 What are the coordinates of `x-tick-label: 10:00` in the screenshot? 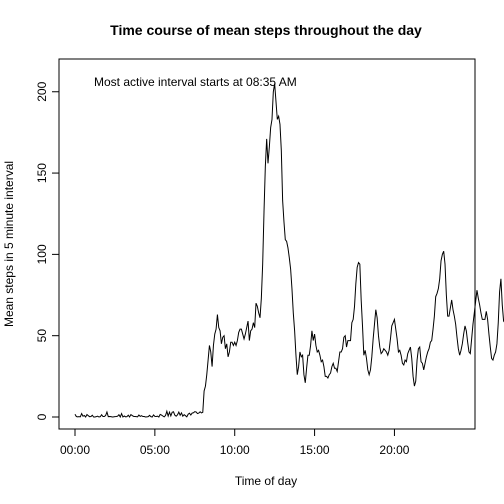 It's located at (235, 450).